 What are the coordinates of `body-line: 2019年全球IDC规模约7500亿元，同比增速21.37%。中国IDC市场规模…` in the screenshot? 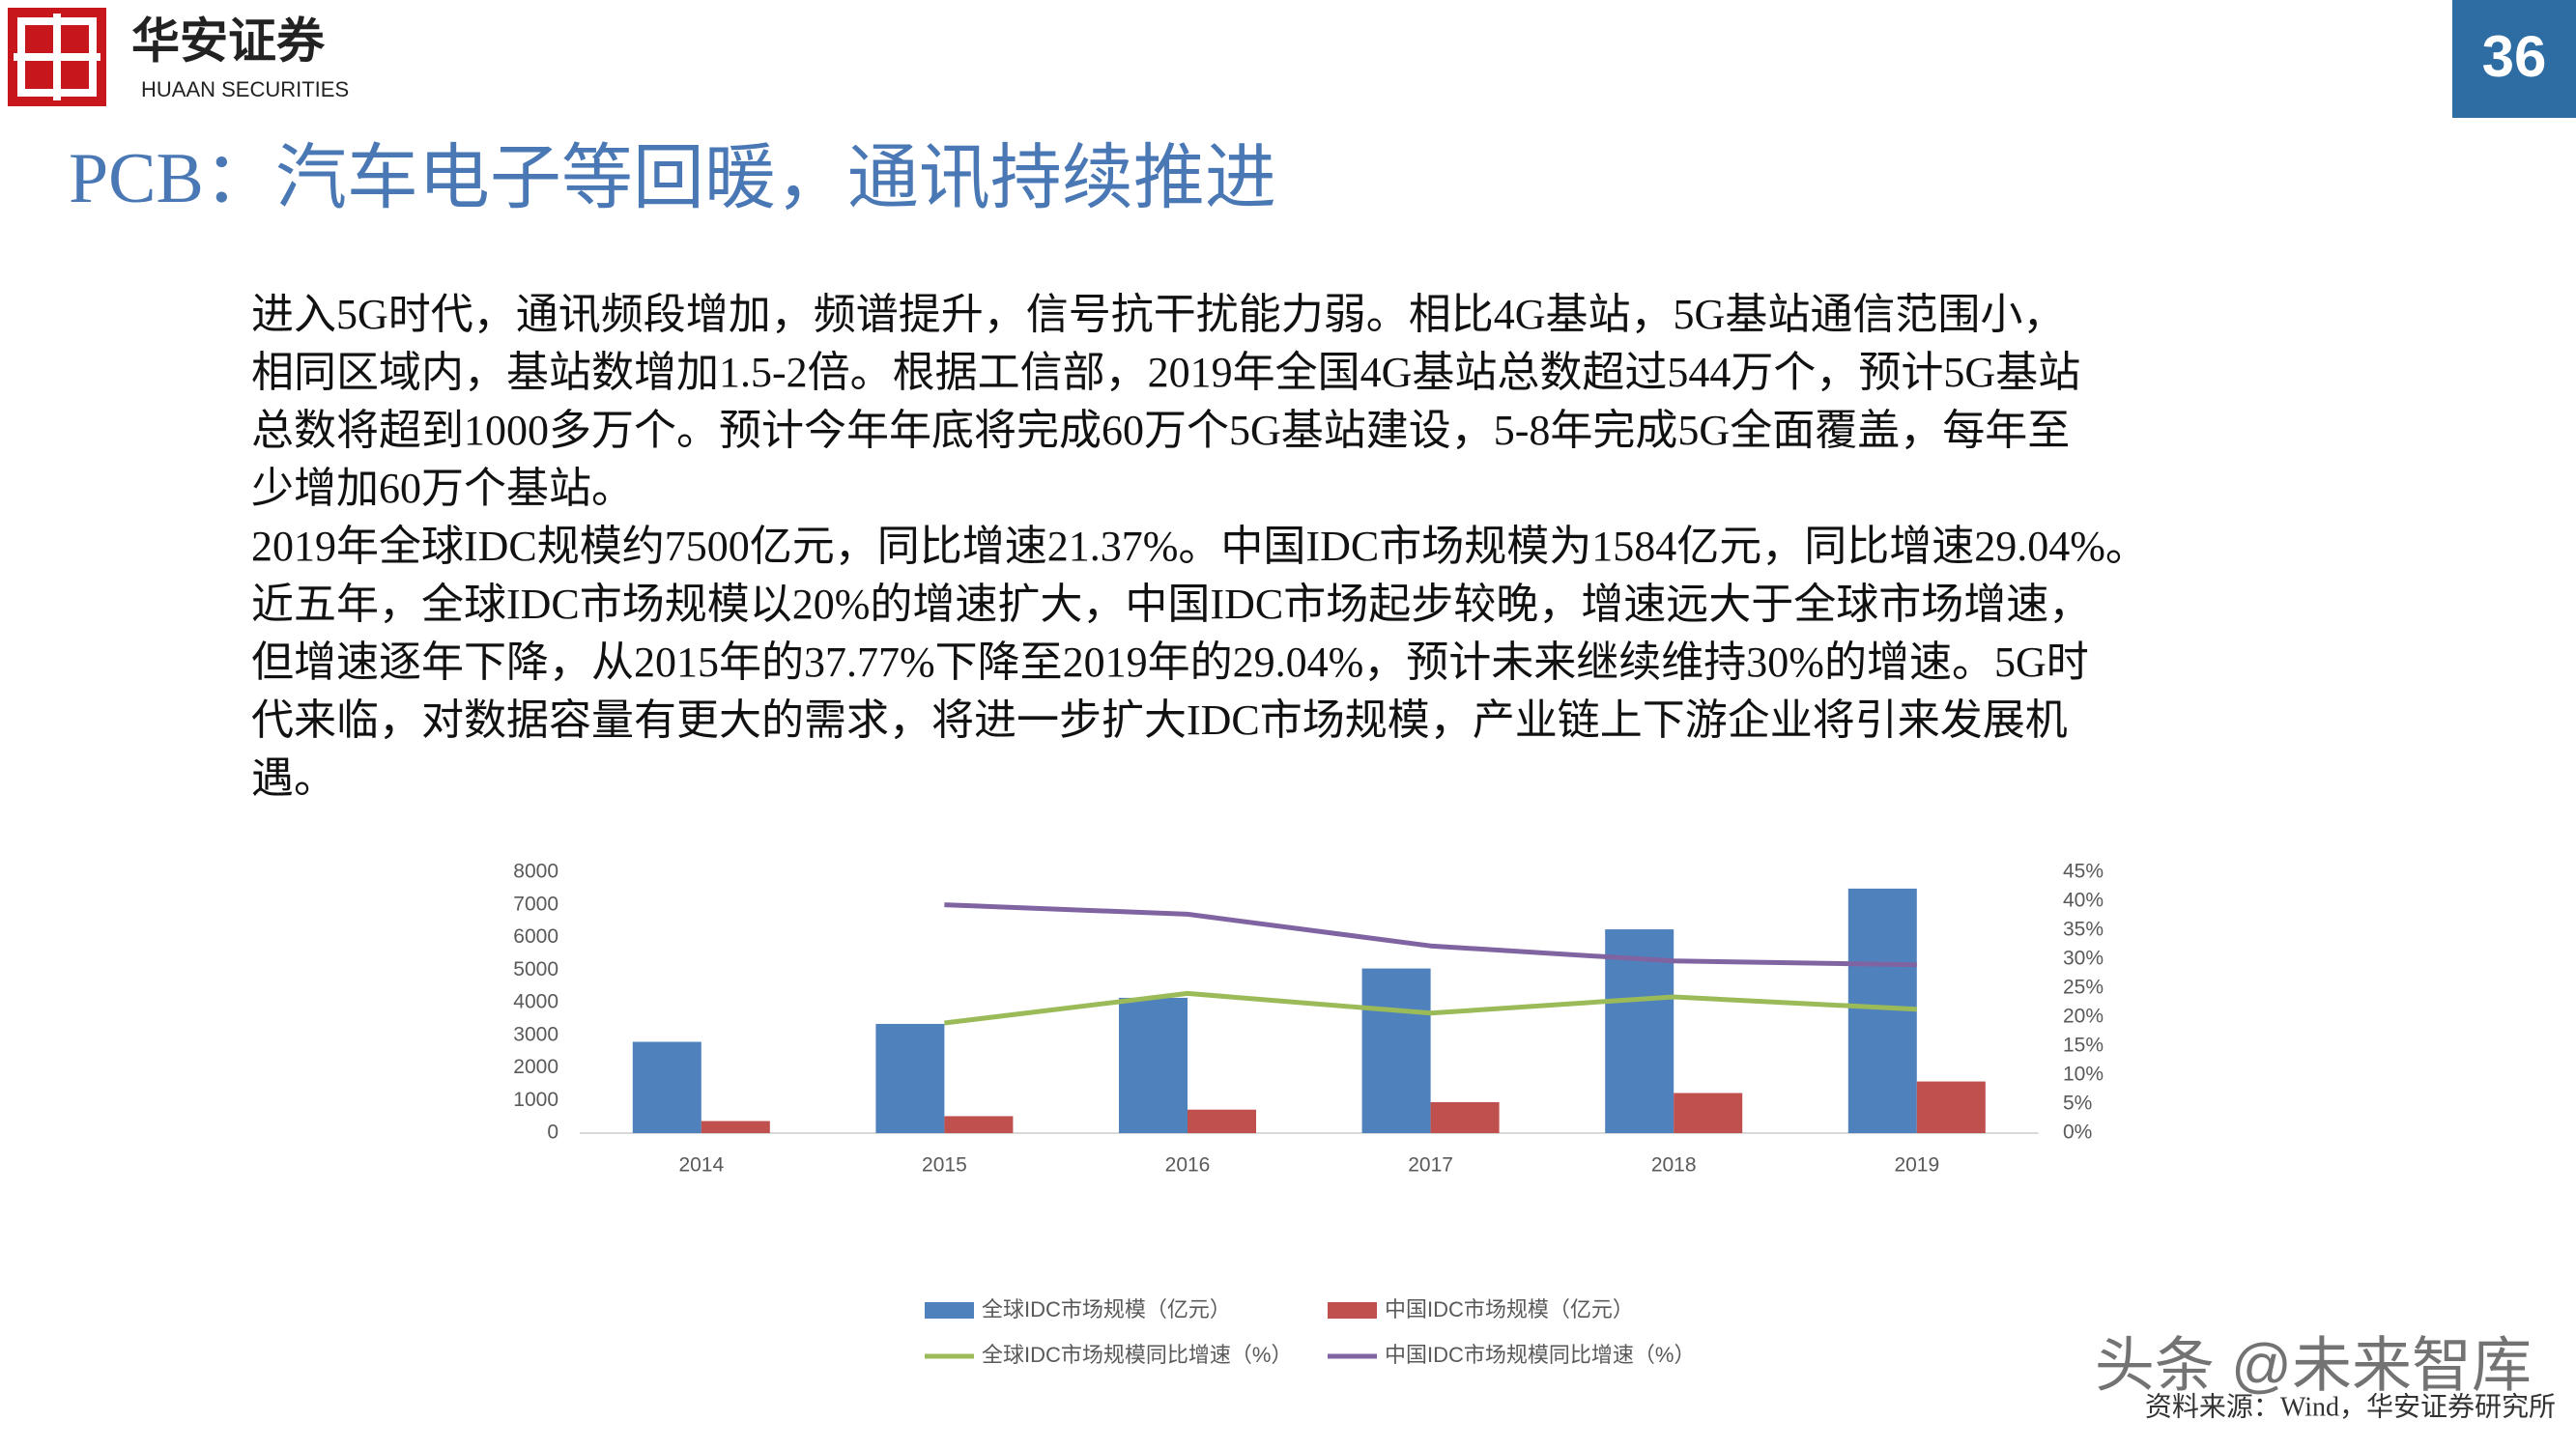 It's located at (1199, 546).